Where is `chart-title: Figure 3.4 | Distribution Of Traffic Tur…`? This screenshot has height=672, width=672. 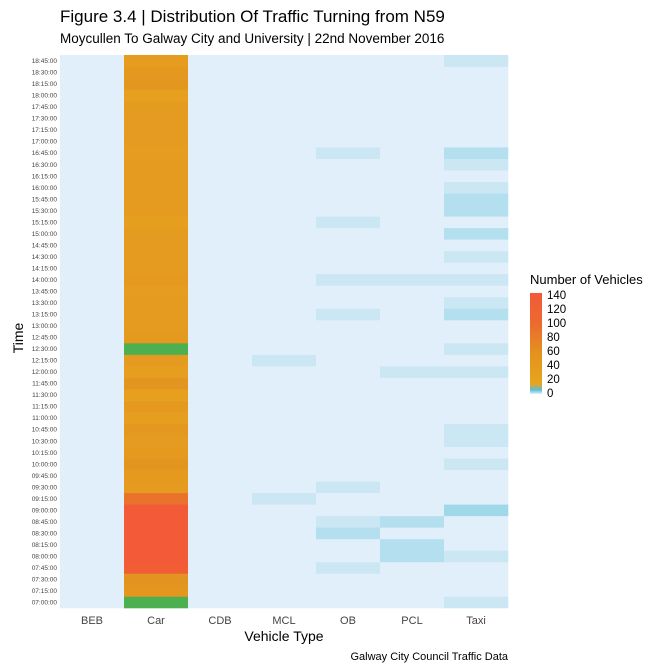
chart-title: Figure 3.4 | Distribution Of Traffic Tur… is located at coordinates (252, 16).